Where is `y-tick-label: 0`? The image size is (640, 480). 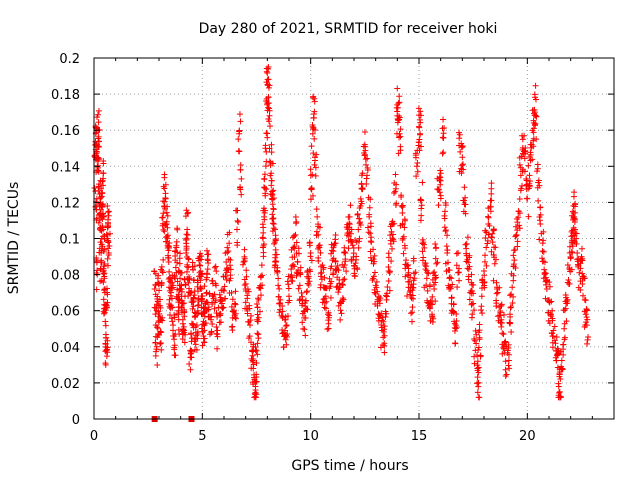 y-tick-label: 0 is located at coordinates (76, 420).